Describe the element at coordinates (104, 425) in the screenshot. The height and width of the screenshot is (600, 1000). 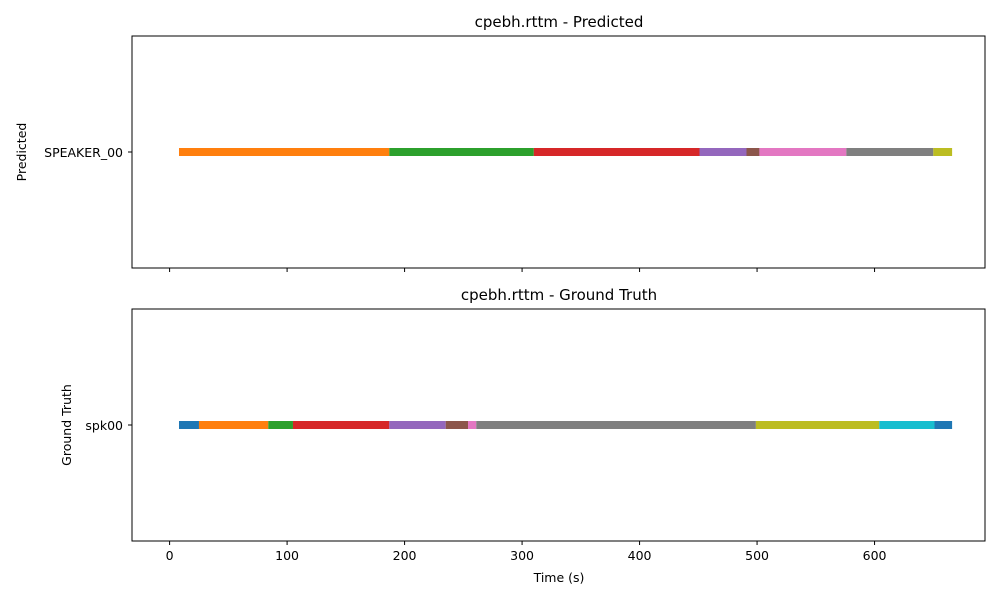
I see `ground-truth-speaker-label: spk00` at that location.